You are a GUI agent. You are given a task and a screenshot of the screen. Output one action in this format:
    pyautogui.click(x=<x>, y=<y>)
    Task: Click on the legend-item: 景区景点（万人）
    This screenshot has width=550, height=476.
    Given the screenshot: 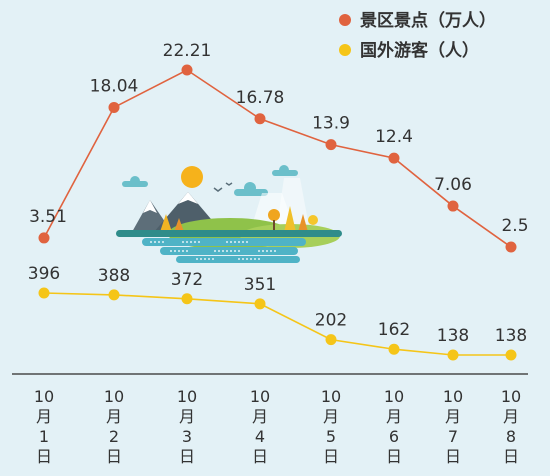 What is the action you would take?
    pyautogui.click(x=417, y=20)
    